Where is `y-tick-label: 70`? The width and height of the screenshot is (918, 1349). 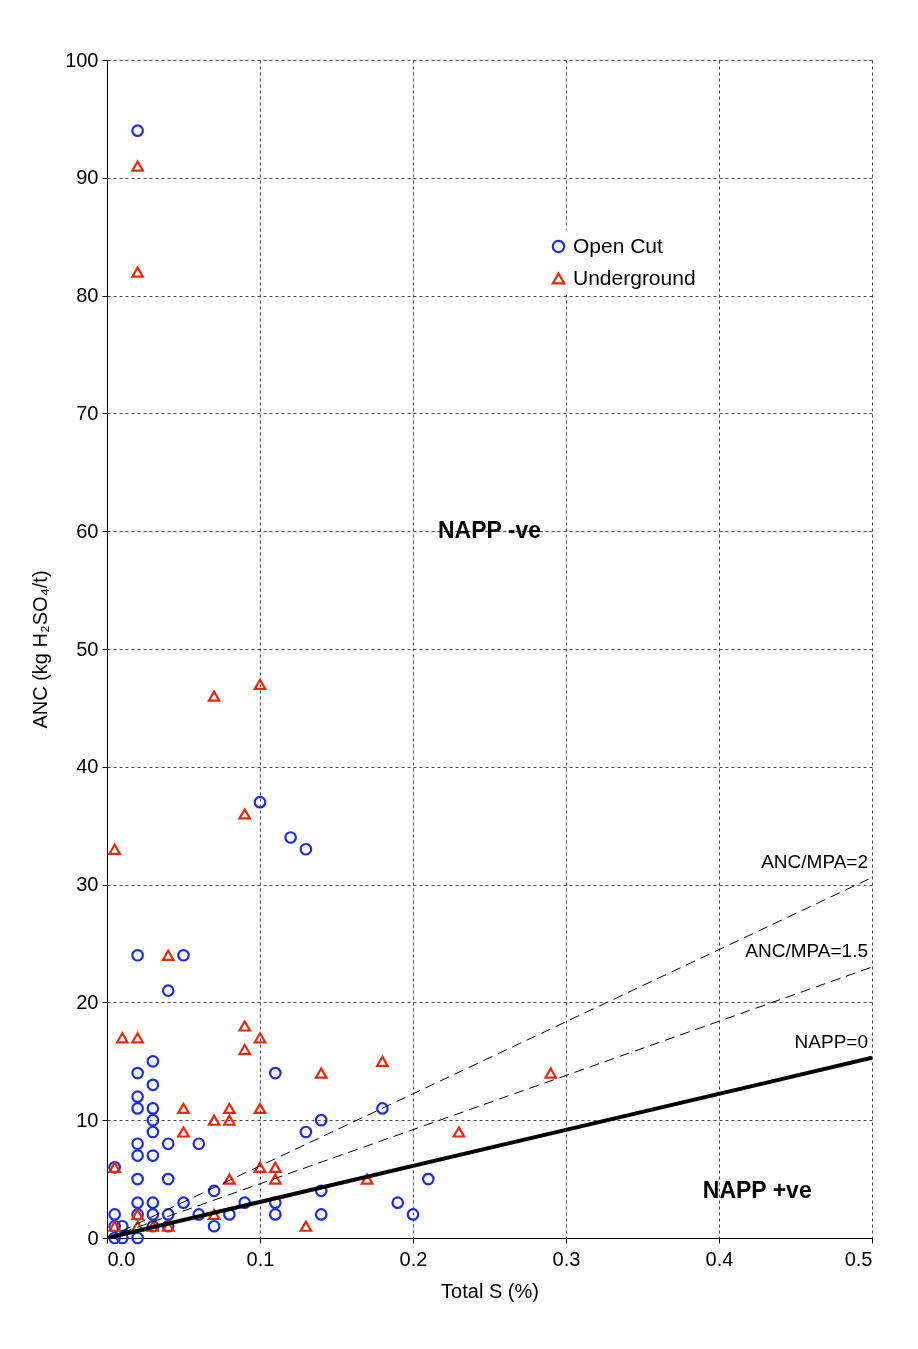
y-tick-label: 70 is located at coordinates (87, 412).